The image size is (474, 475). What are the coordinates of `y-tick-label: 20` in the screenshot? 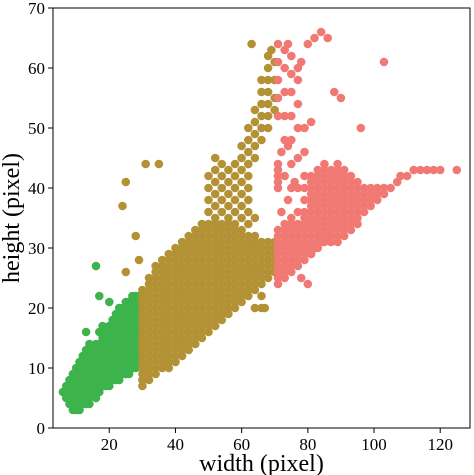 It's located at (36, 308).